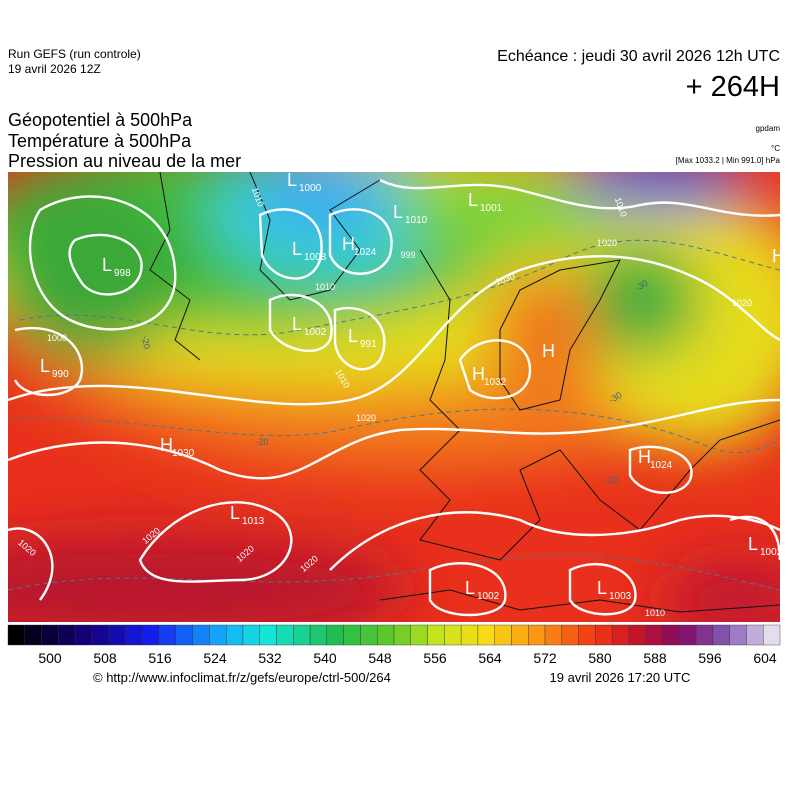 Image resolution: width=788 pixels, height=794 pixels. Describe the element at coordinates (60, 374) in the screenshot. I see `pressure-center-value: 990` at that location.